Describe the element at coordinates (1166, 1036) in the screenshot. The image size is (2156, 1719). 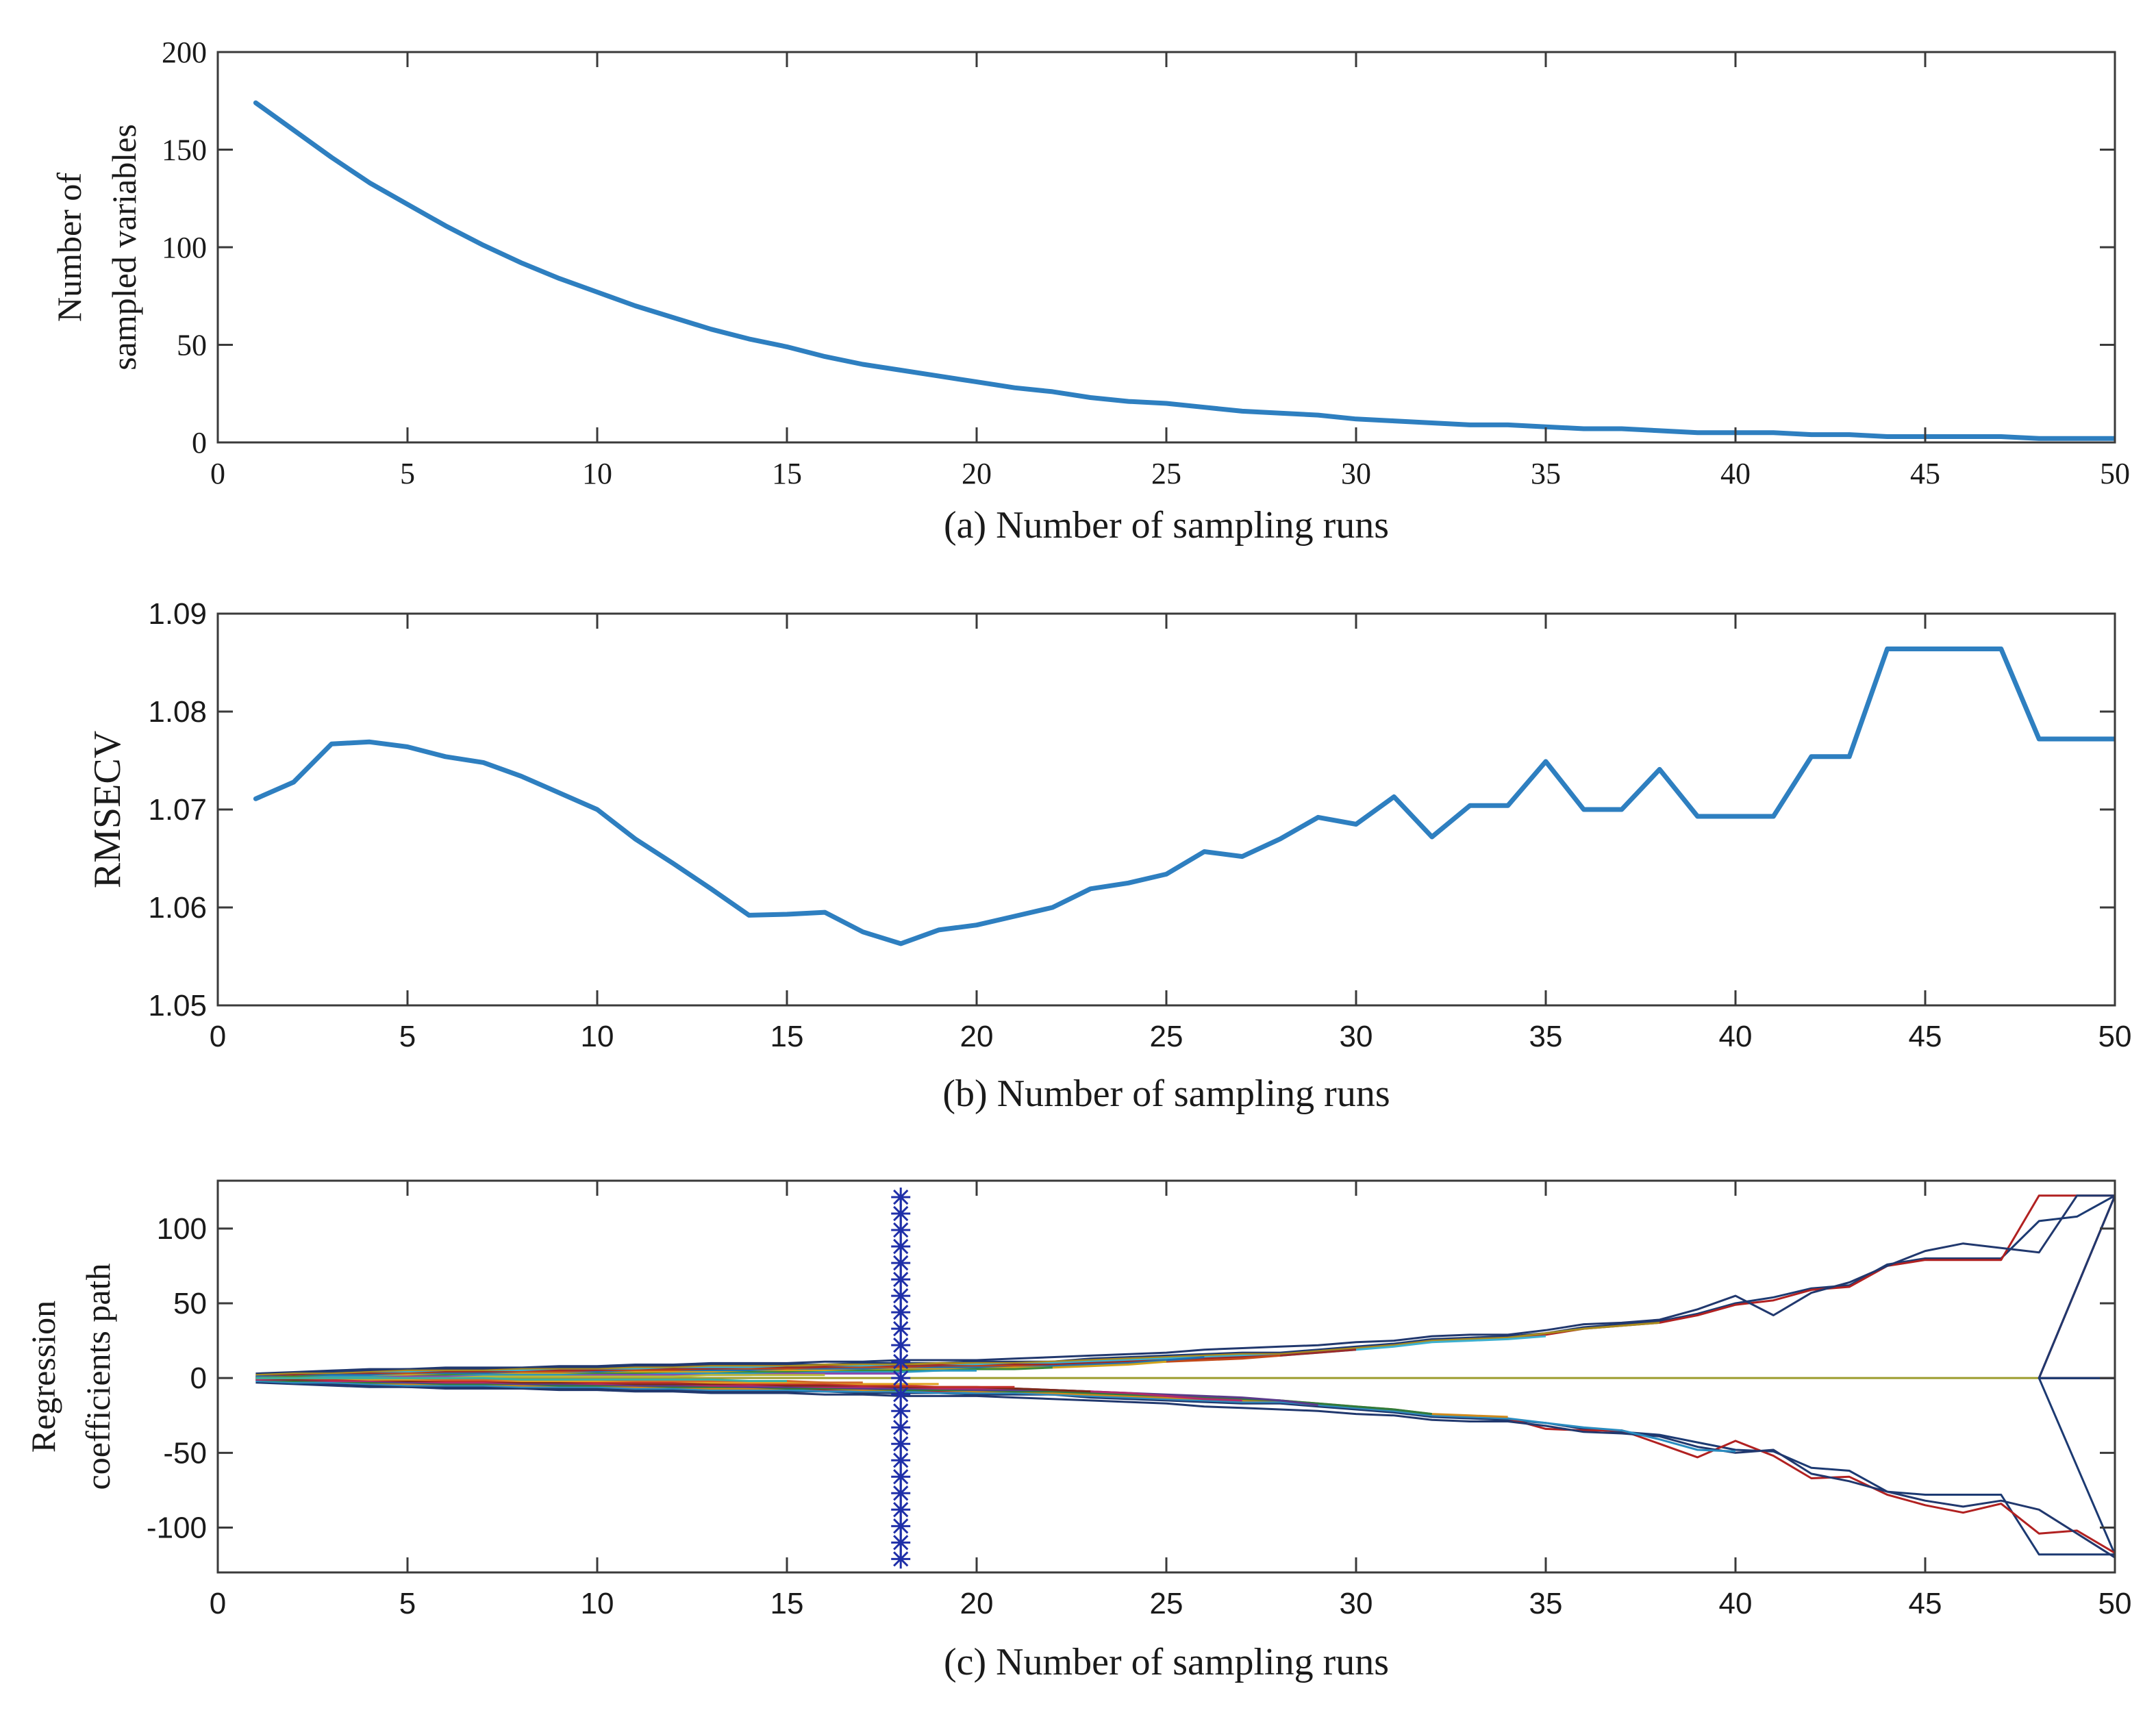
I see `panel-b-xtick-label: 25` at that location.